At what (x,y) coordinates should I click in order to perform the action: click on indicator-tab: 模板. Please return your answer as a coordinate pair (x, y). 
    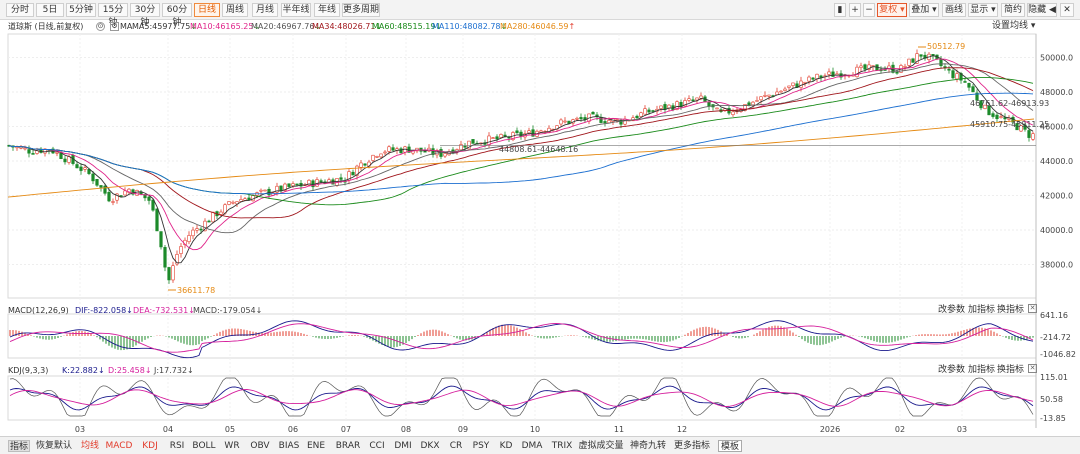
    Looking at the image, I should click on (730, 446).